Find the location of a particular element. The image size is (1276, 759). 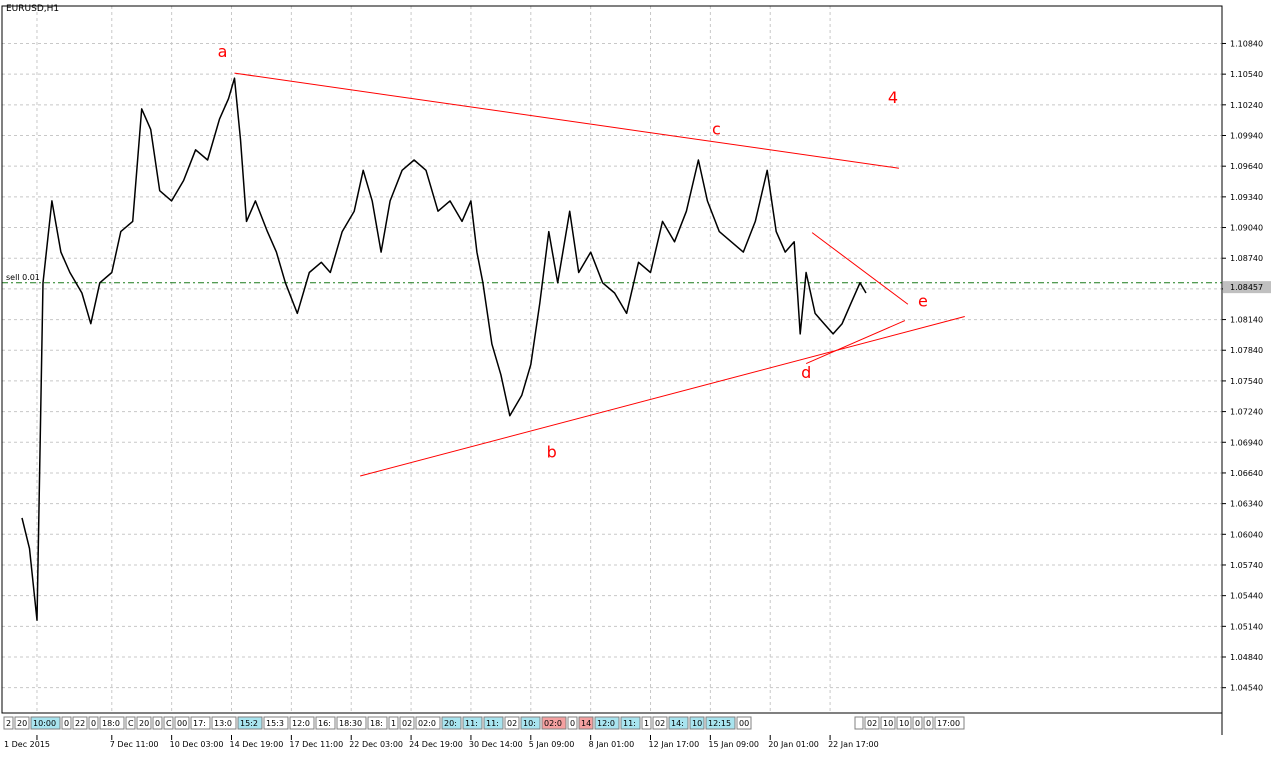

time-chip-label: 15:3 is located at coordinates (275, 723).